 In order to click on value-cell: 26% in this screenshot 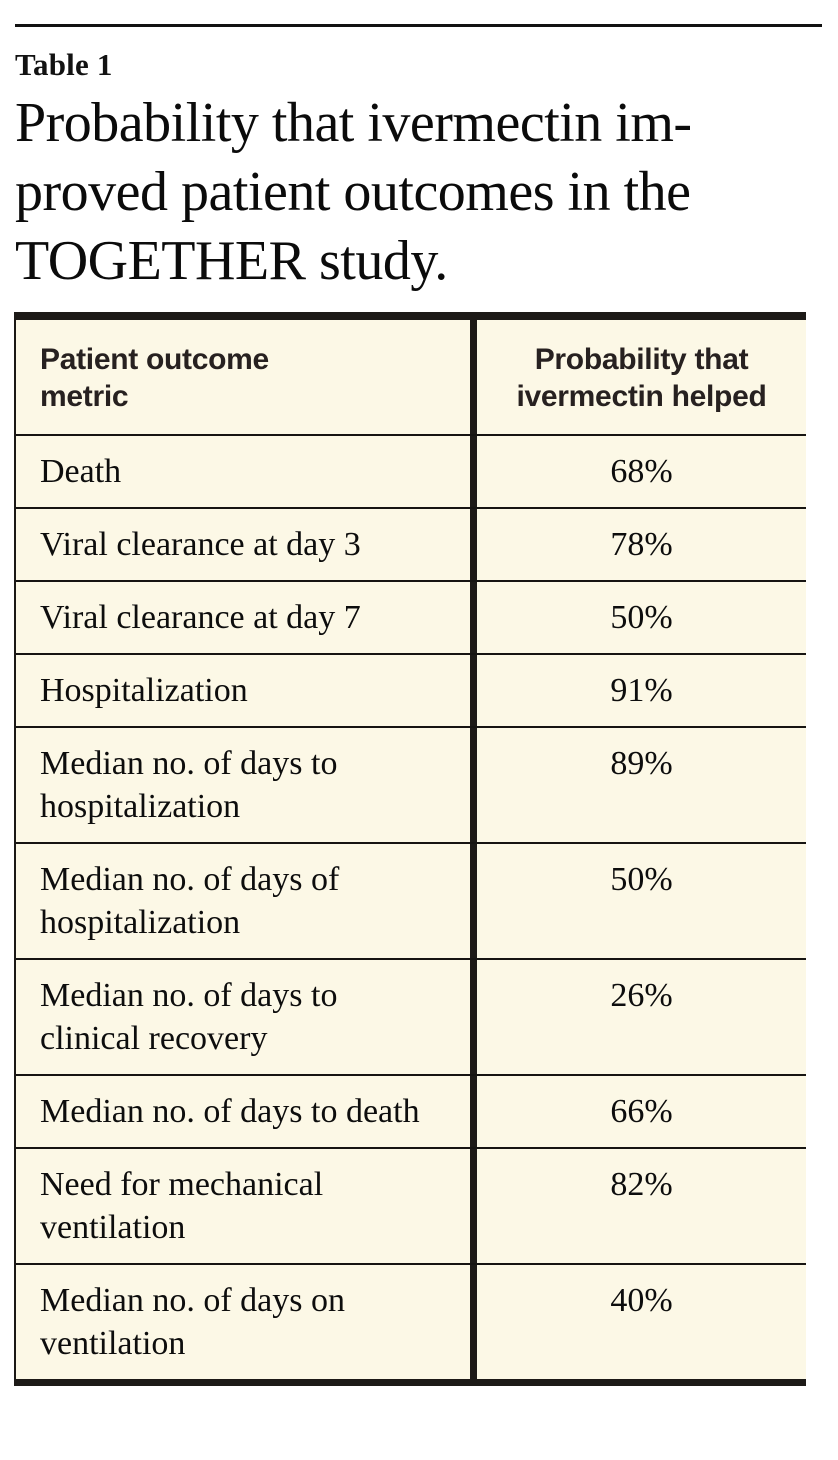, I will do `click(641, 995)`.